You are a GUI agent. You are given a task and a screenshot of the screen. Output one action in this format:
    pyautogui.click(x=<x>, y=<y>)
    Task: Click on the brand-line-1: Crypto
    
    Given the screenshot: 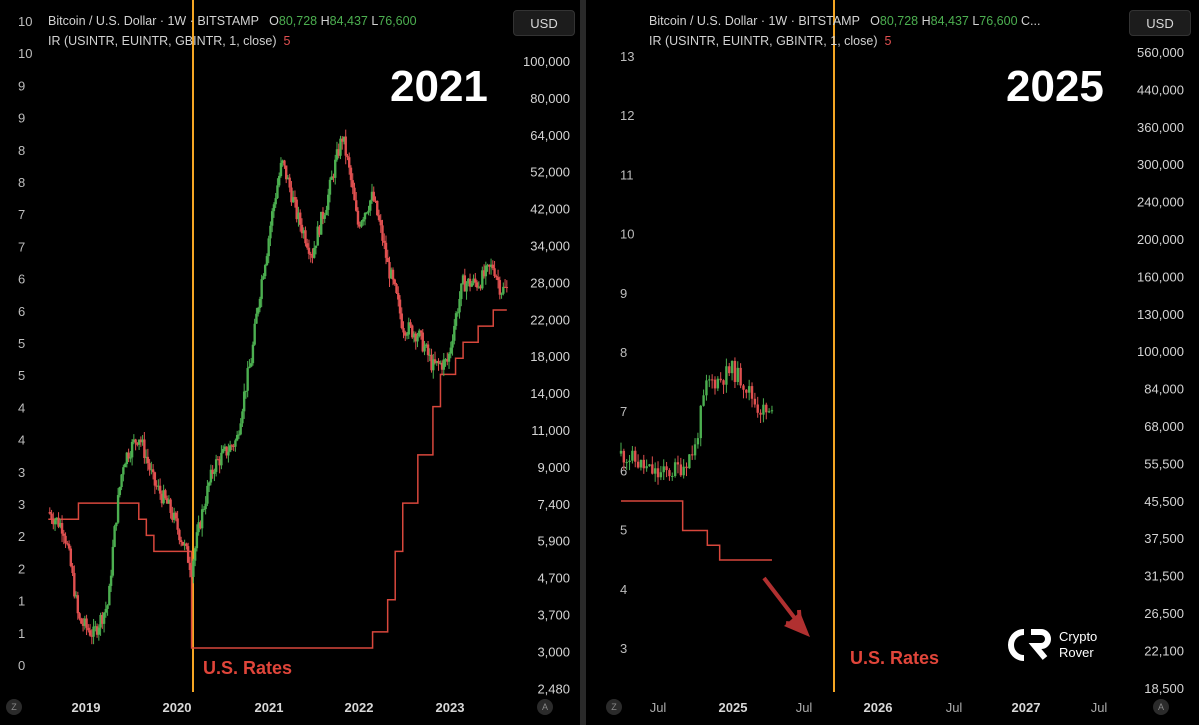 What is the action you would take?
    pyautogui.click(x=1078, y=636)
    